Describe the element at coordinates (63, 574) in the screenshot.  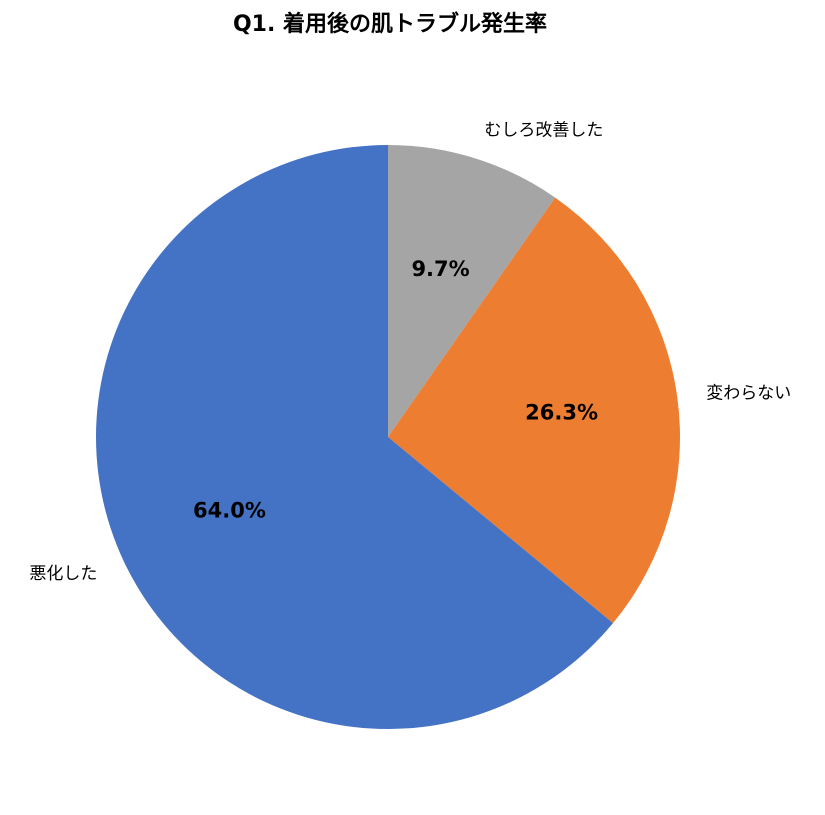
I see `category-label: 悪化した` at that location.